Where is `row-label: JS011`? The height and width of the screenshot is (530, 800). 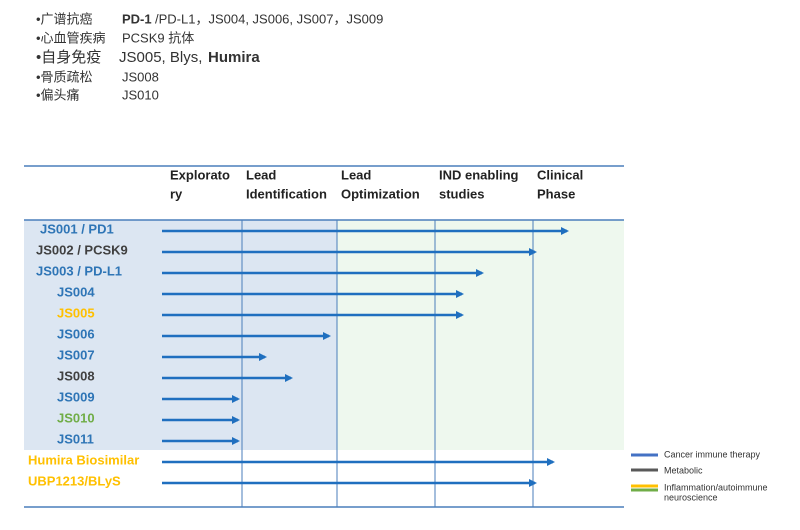 row-label: JS011 is located at coordinates (75, 438).